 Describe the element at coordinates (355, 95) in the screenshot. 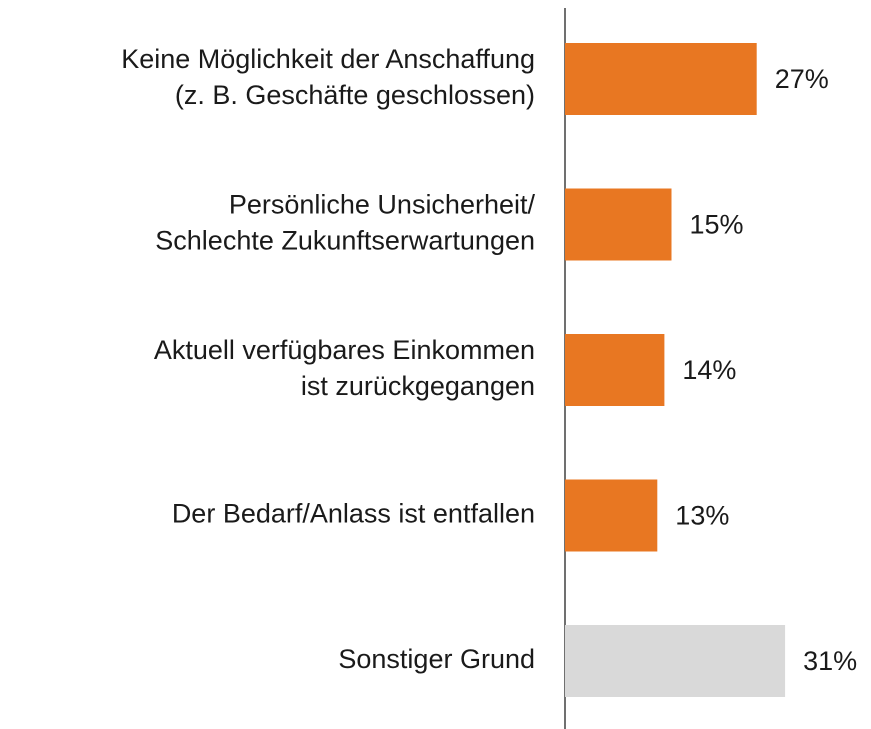

I see `category-label: (z. B. Geschäfte geschlossen)` at that location.